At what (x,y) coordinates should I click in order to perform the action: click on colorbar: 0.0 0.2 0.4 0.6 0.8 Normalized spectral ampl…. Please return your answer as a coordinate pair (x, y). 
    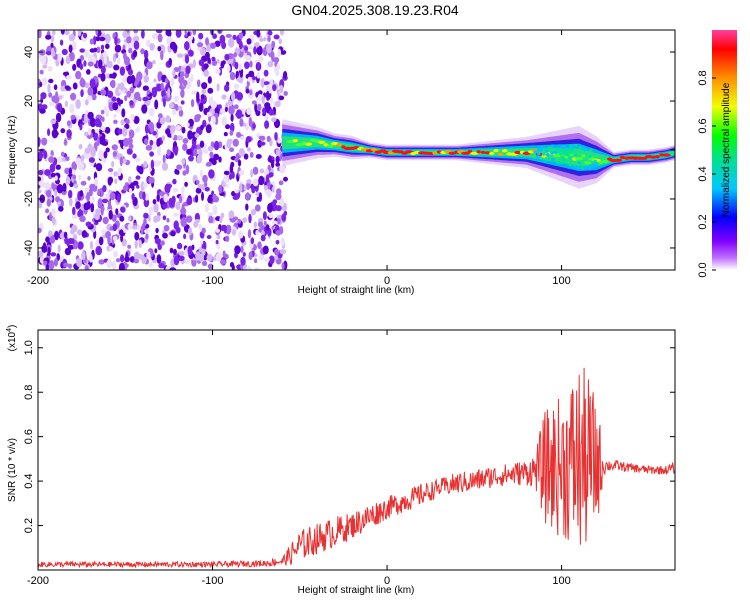
    Looking at the image, I should click on (717, 154).